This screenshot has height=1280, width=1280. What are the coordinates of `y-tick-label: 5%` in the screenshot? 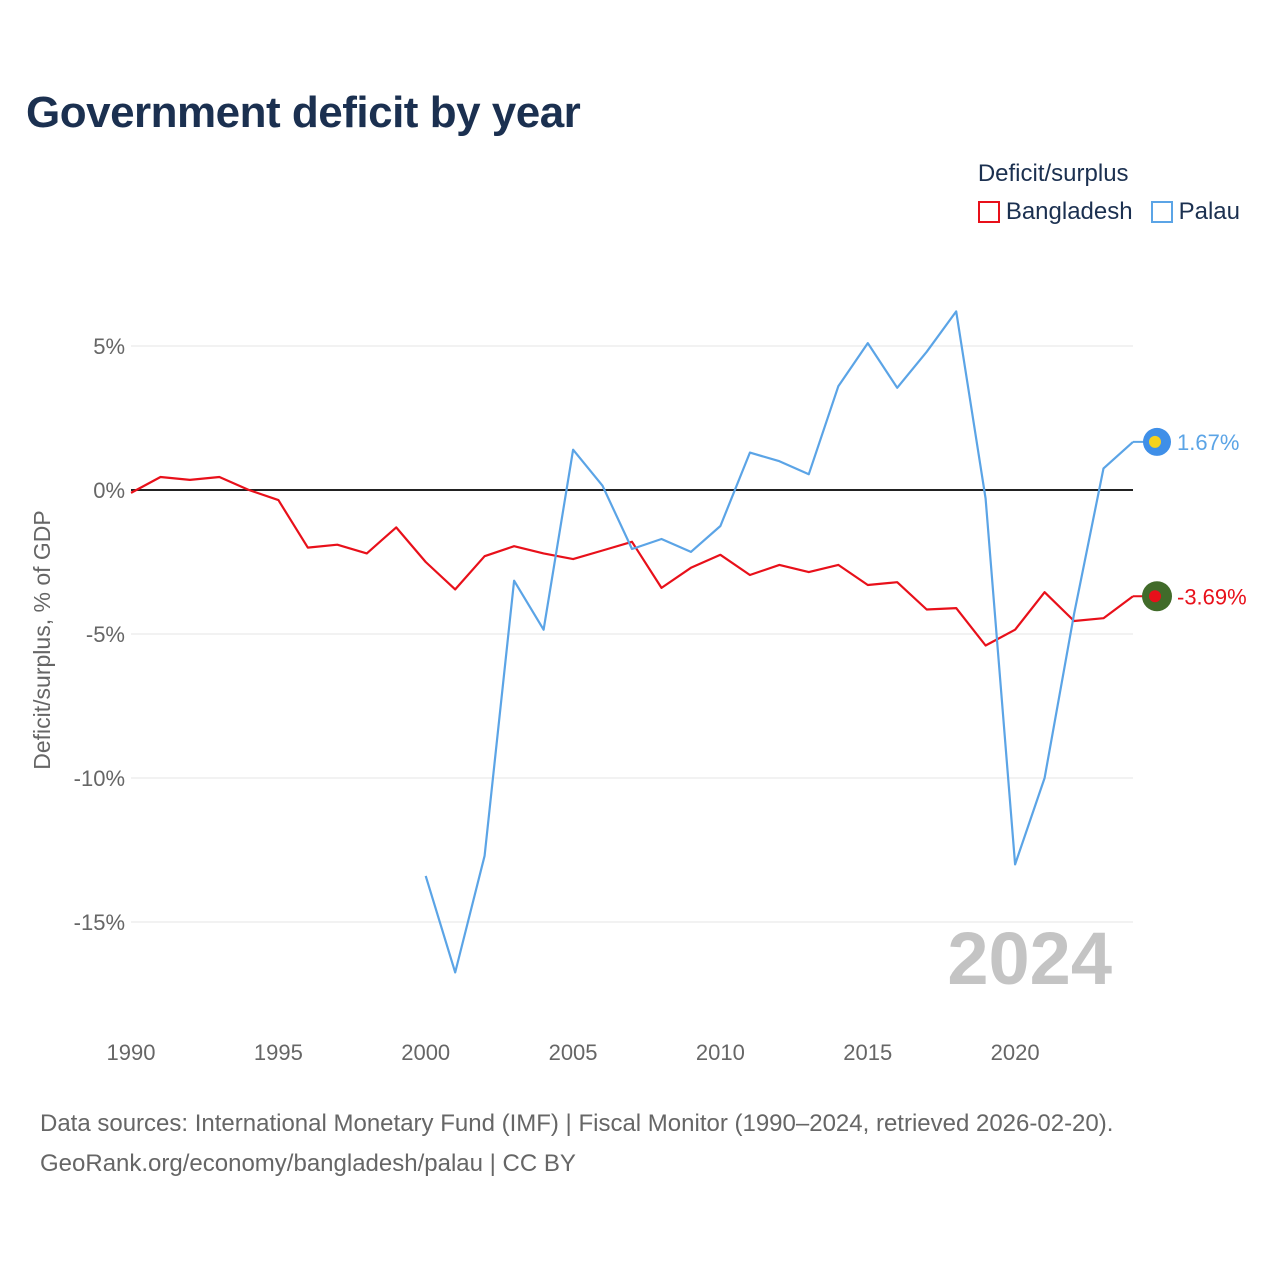 It's located at (109, 346).